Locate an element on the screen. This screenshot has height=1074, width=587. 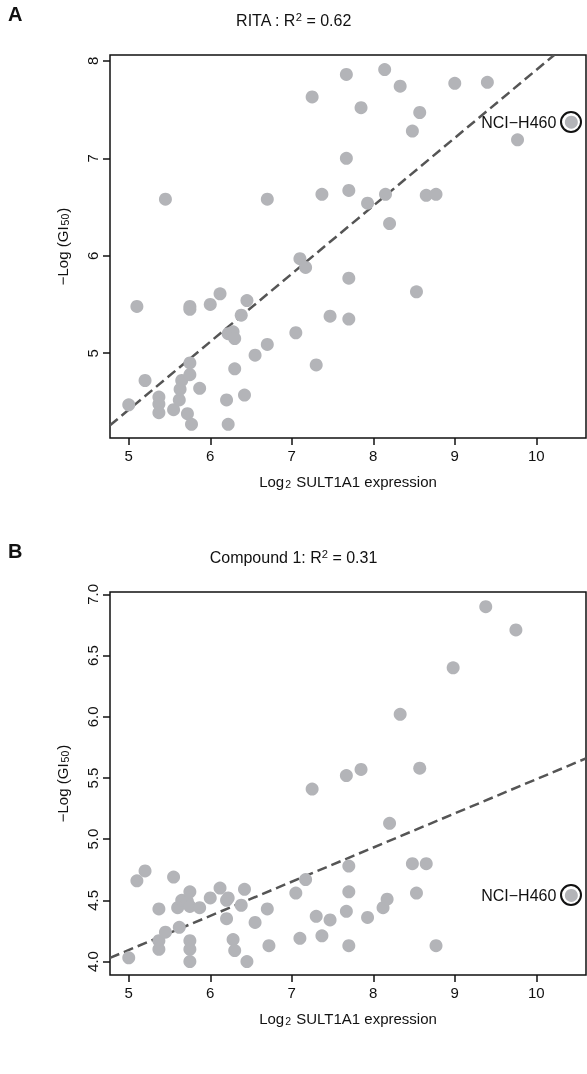
y-tick-label: 7 is located at coordinates (92, 158).